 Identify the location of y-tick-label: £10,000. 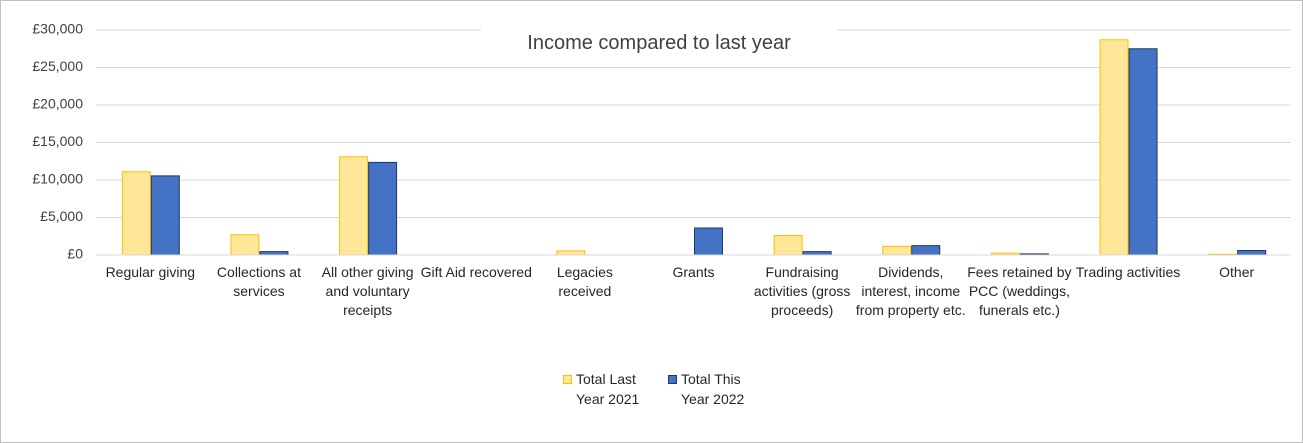
(57, 179).